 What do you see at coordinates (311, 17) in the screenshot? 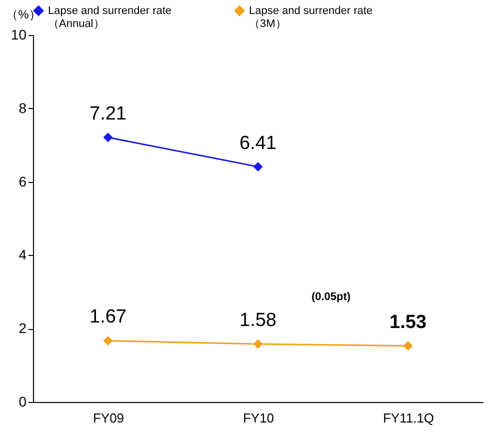
I see `legend-label: Lapse and surrender rate （3M）` at bounding box center [311, 17].